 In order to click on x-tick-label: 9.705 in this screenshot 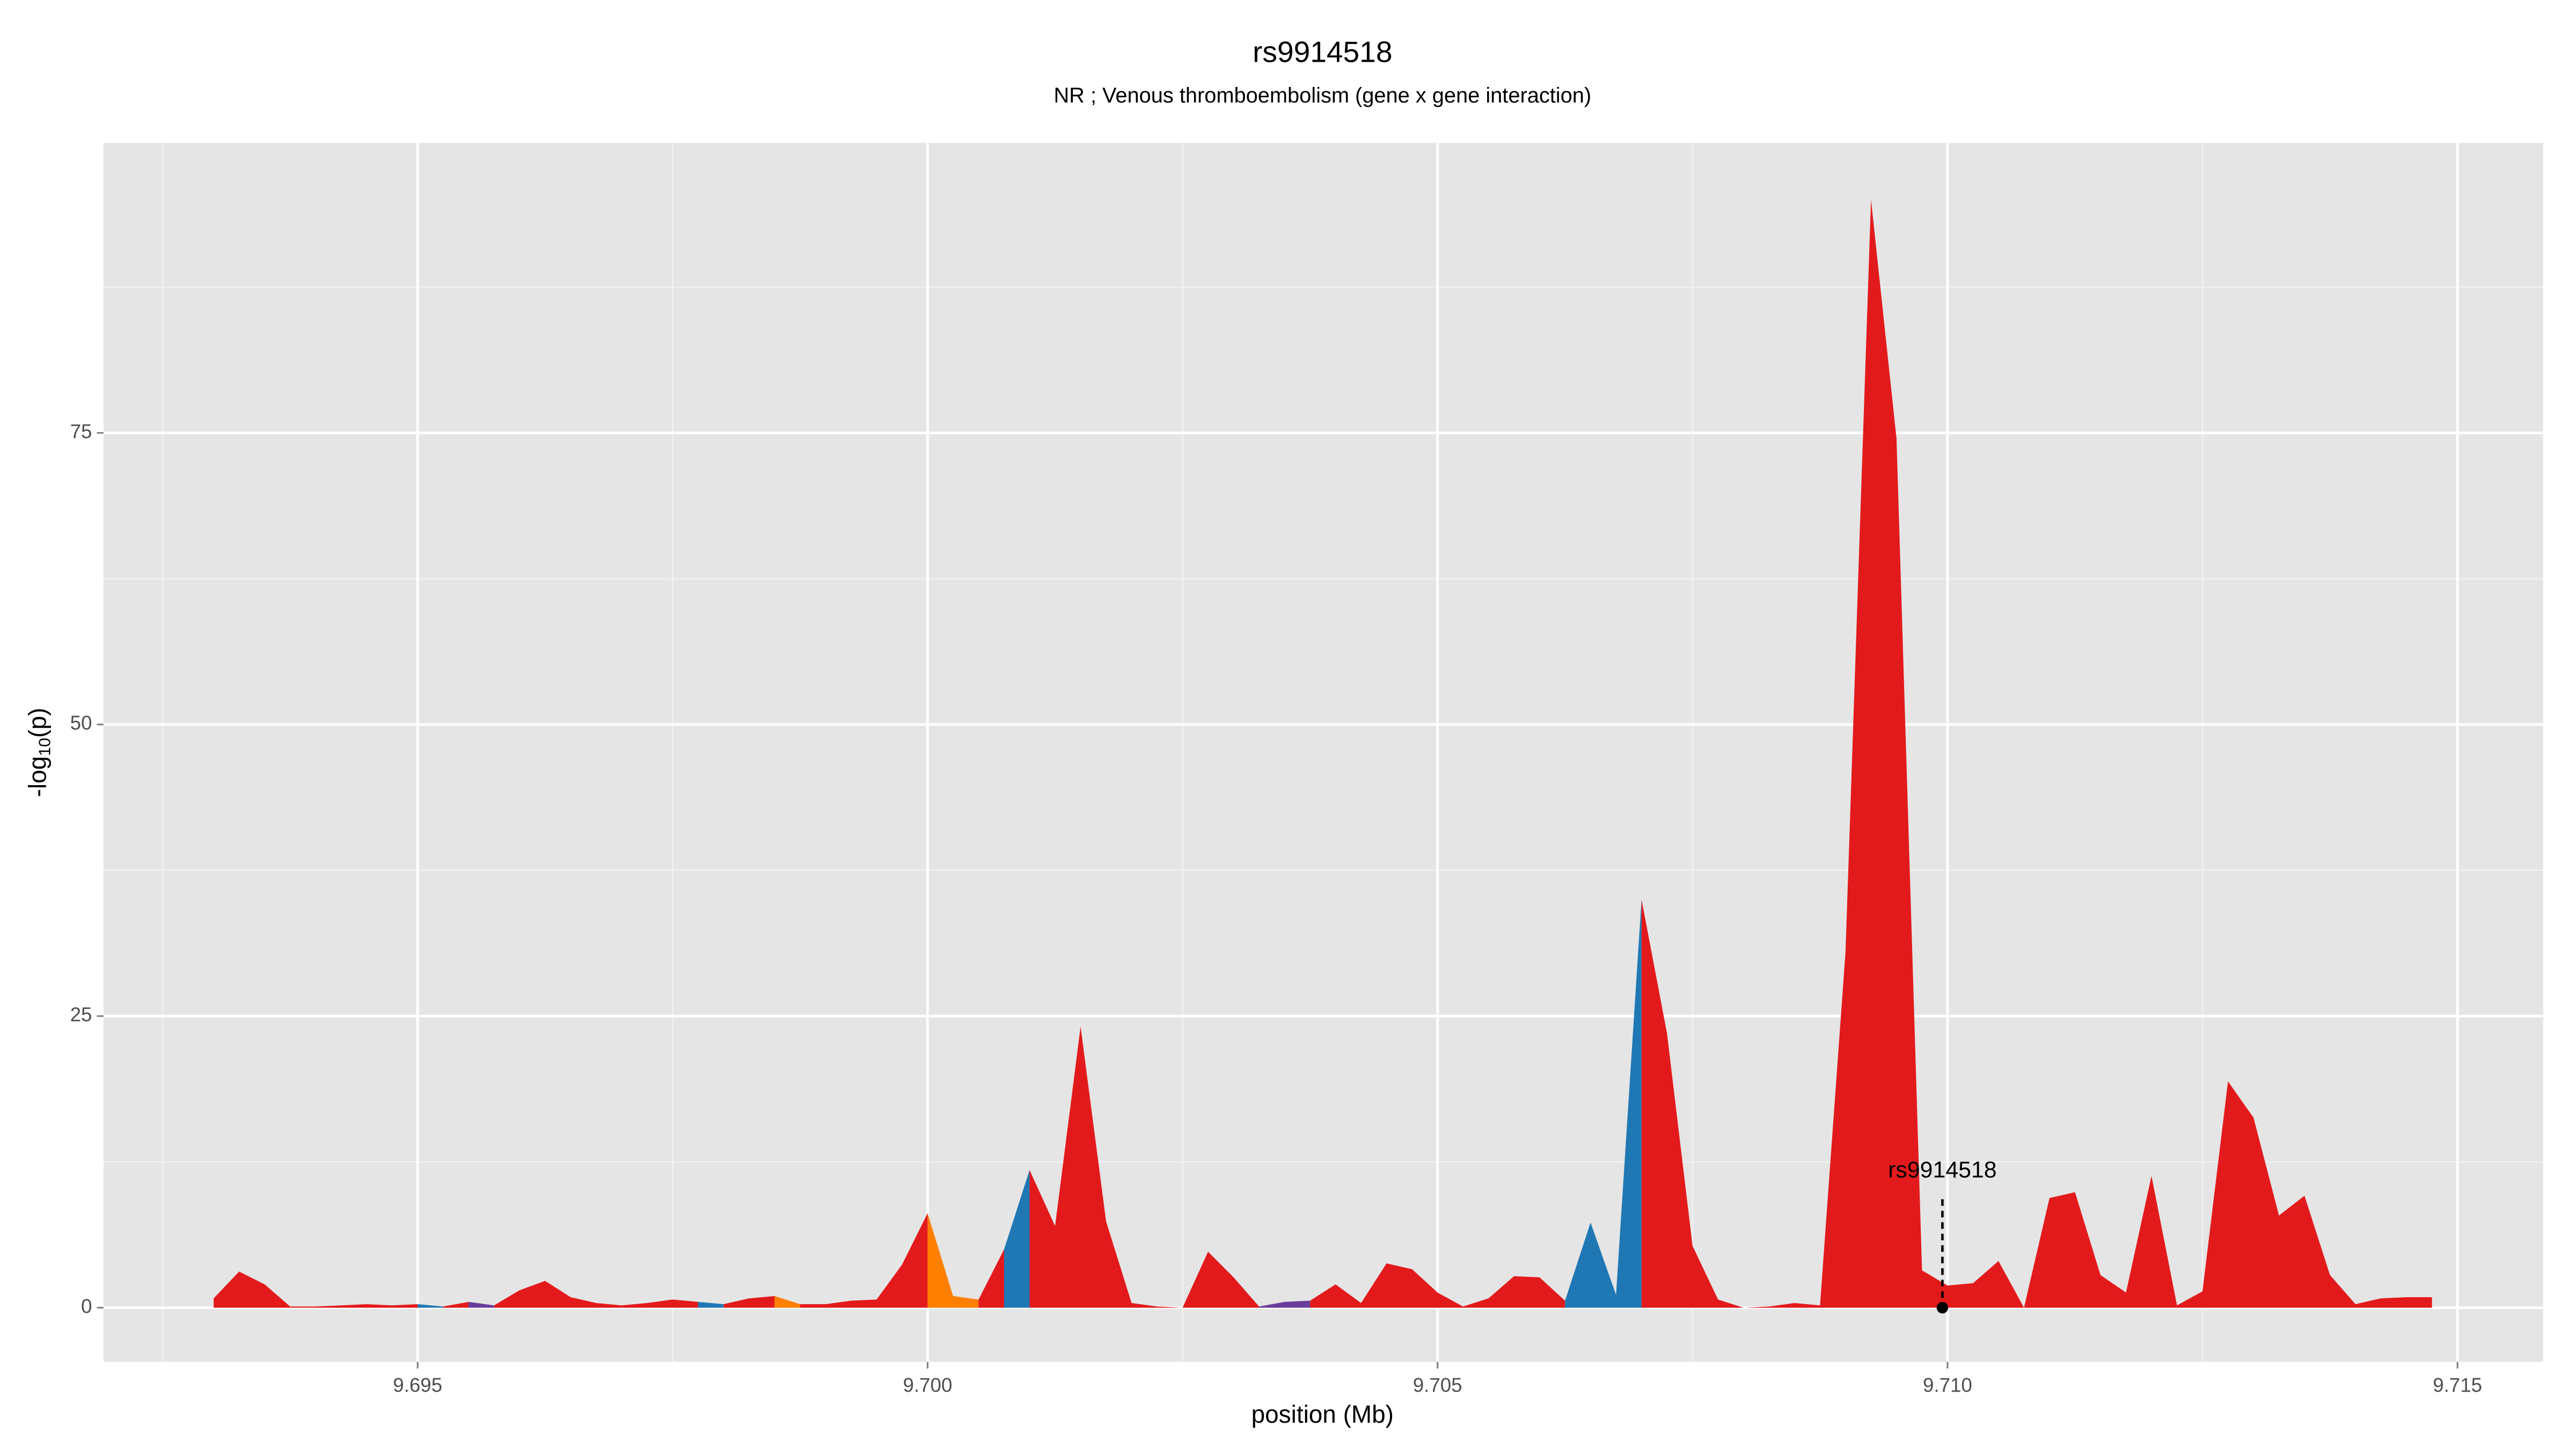, I will do `click(1437, 1385)`.